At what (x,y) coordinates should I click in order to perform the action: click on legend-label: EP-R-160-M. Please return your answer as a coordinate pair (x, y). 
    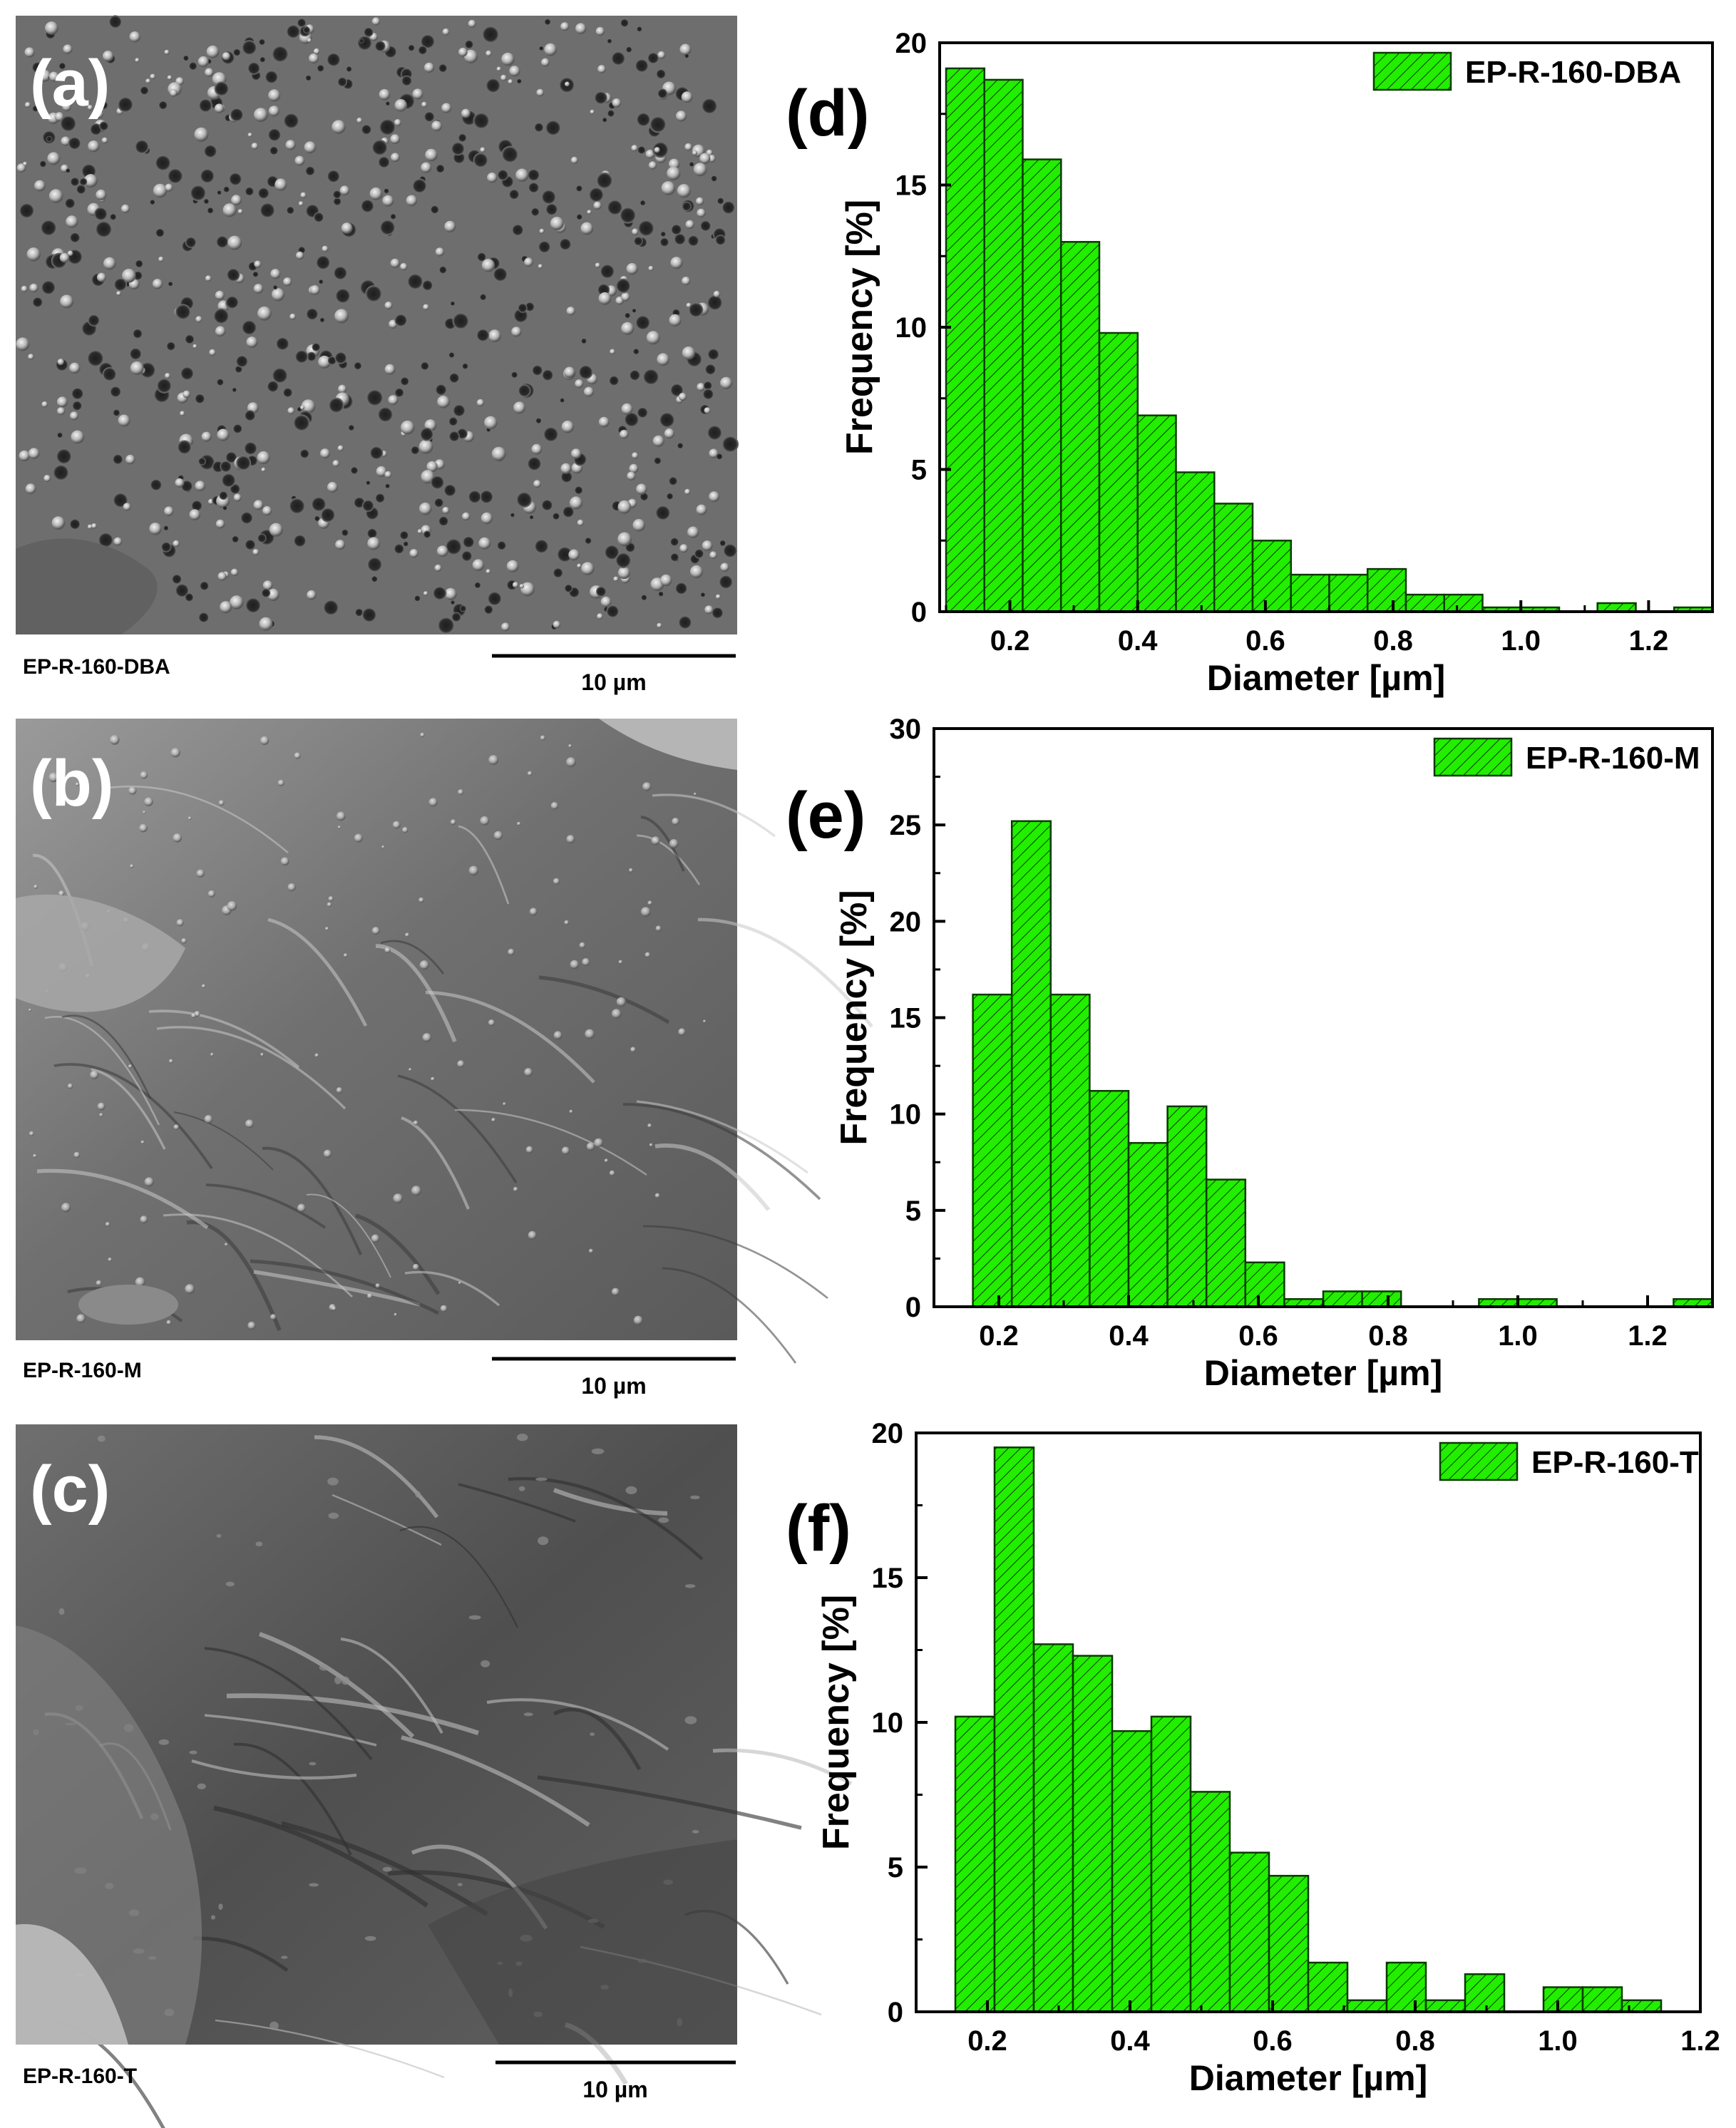
    Looking at the image, I should click on (1613, 758).